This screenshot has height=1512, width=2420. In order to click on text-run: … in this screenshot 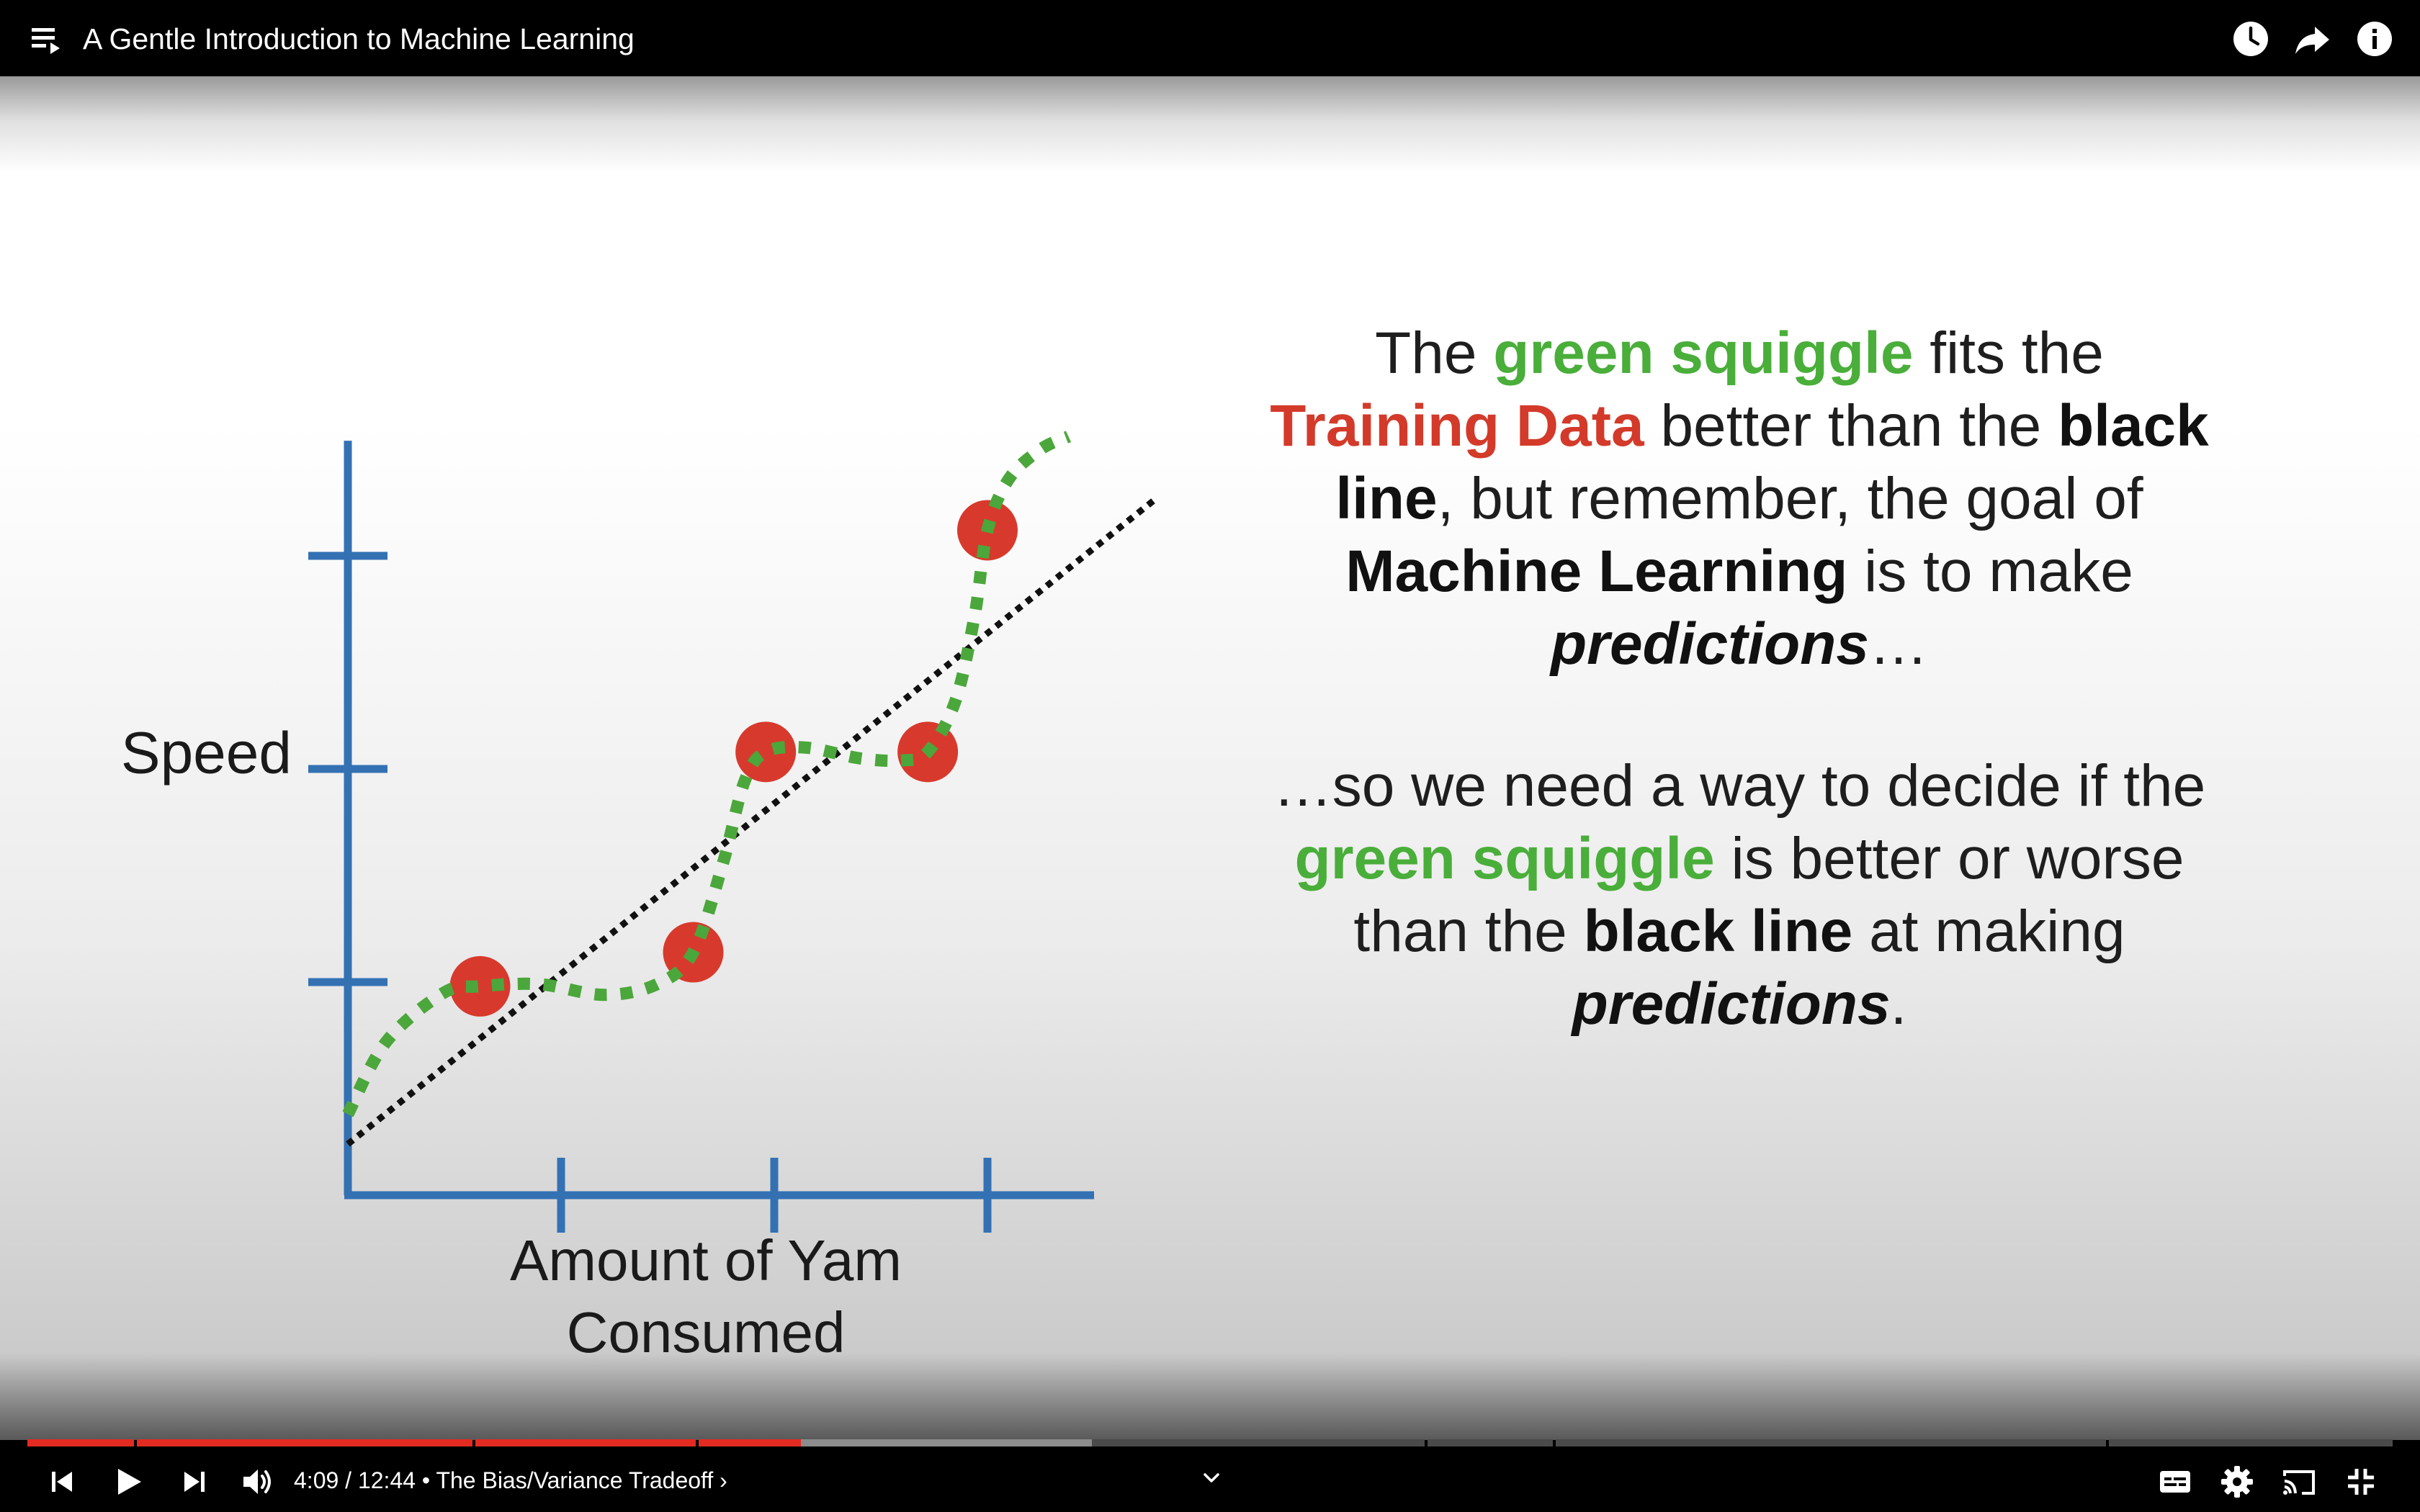, I will do `click(1898, 644)`.